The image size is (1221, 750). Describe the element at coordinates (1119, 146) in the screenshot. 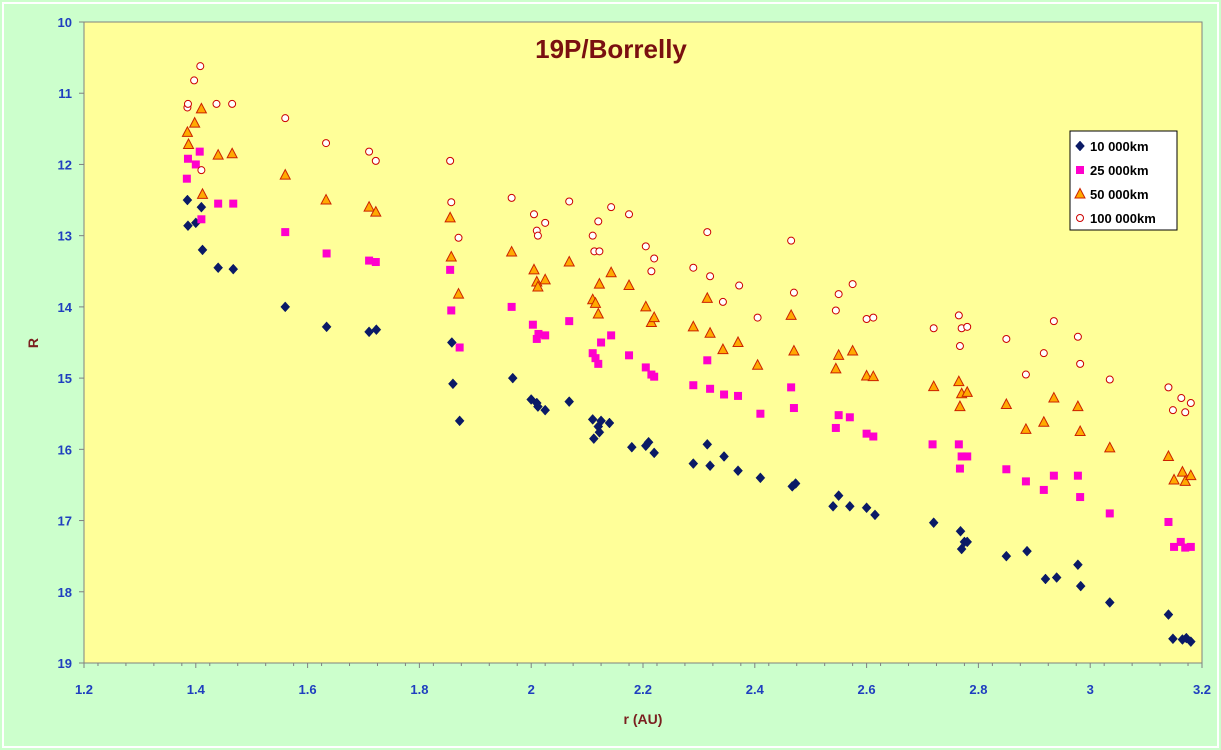

I see `legend-label: 10 000km` at that location.